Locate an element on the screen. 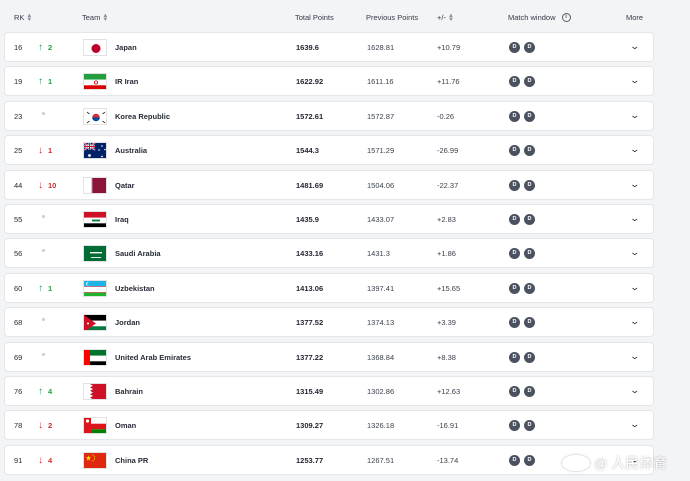  team-name: Saudi Arabia is located at coordinates (138, 254).